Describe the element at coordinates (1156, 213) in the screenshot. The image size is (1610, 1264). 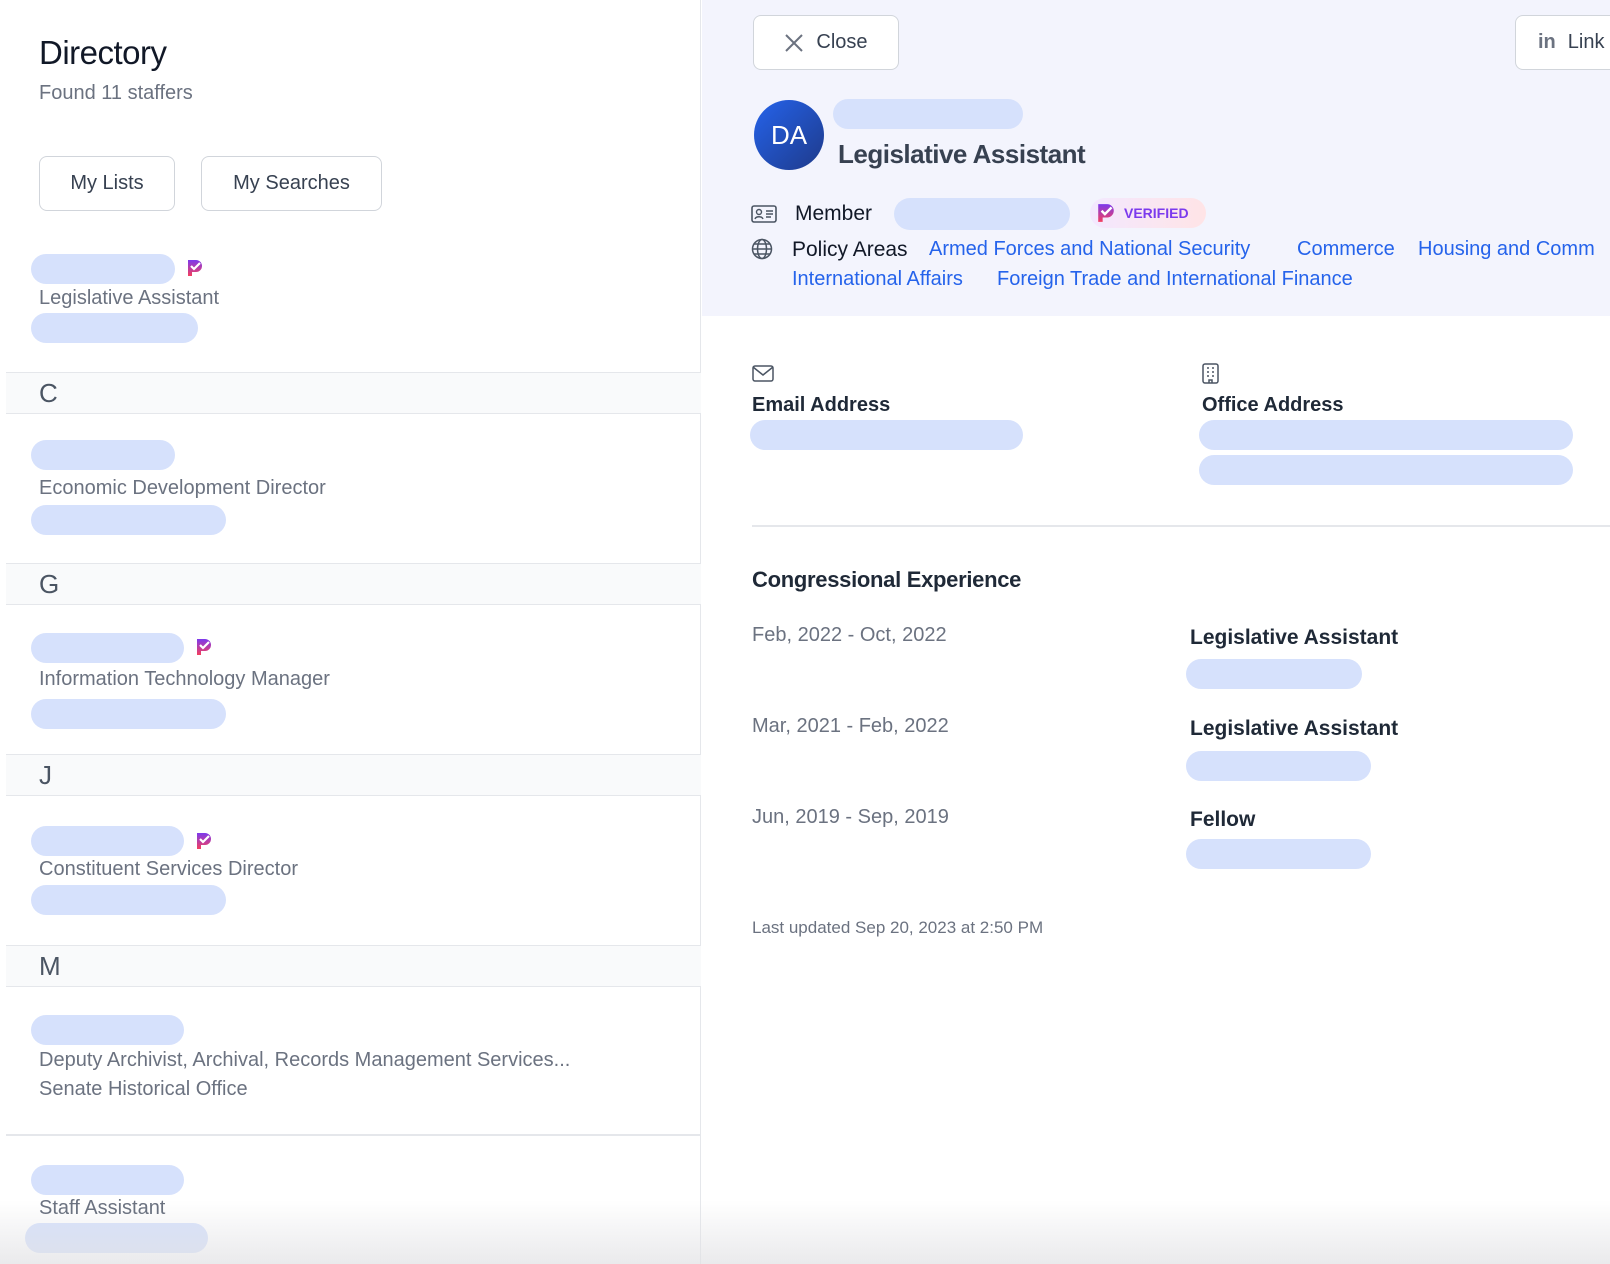
I see `verified-text: VERIFIED` at that location.